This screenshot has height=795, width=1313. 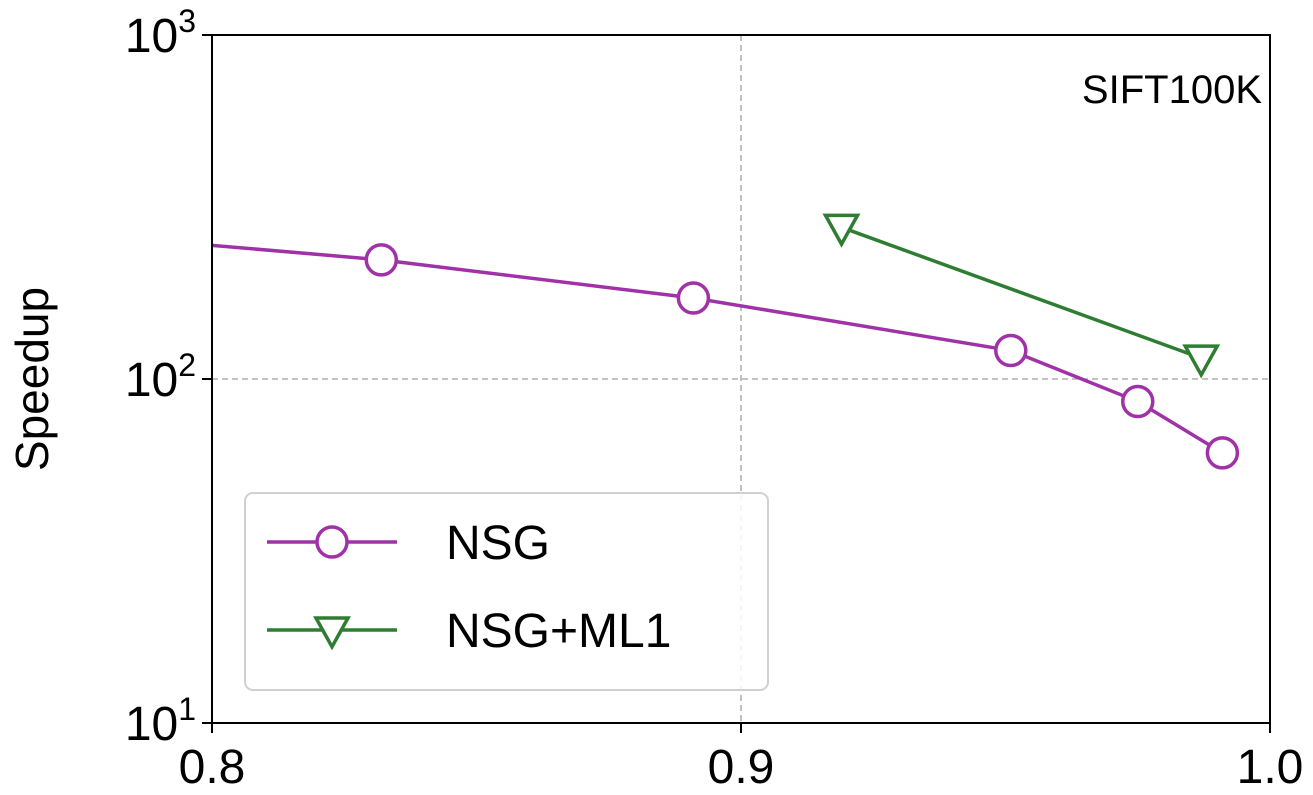 What do you see at coordinates (332, 542) in the screenshot?
I see `legend-marker-nsg` at bounding box center [332, 542].